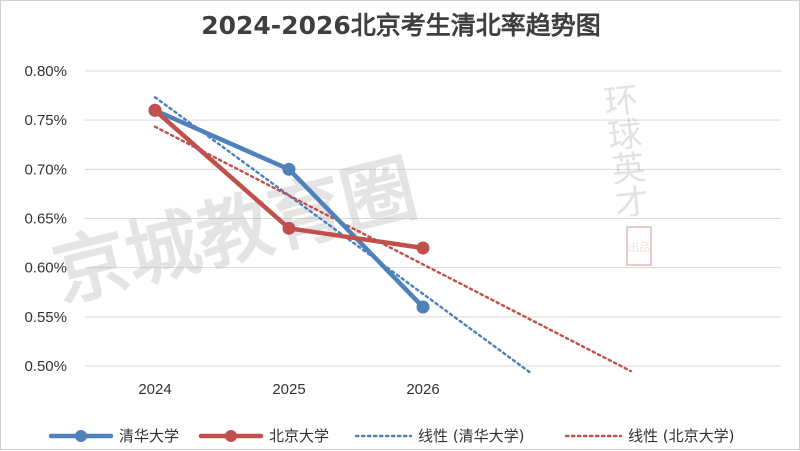 The height and width of the screenshot is (451, 800). Describe the element at coordinates (45, 120) in the screenshot. I see `y-tick-label: 0.75%` at that location.